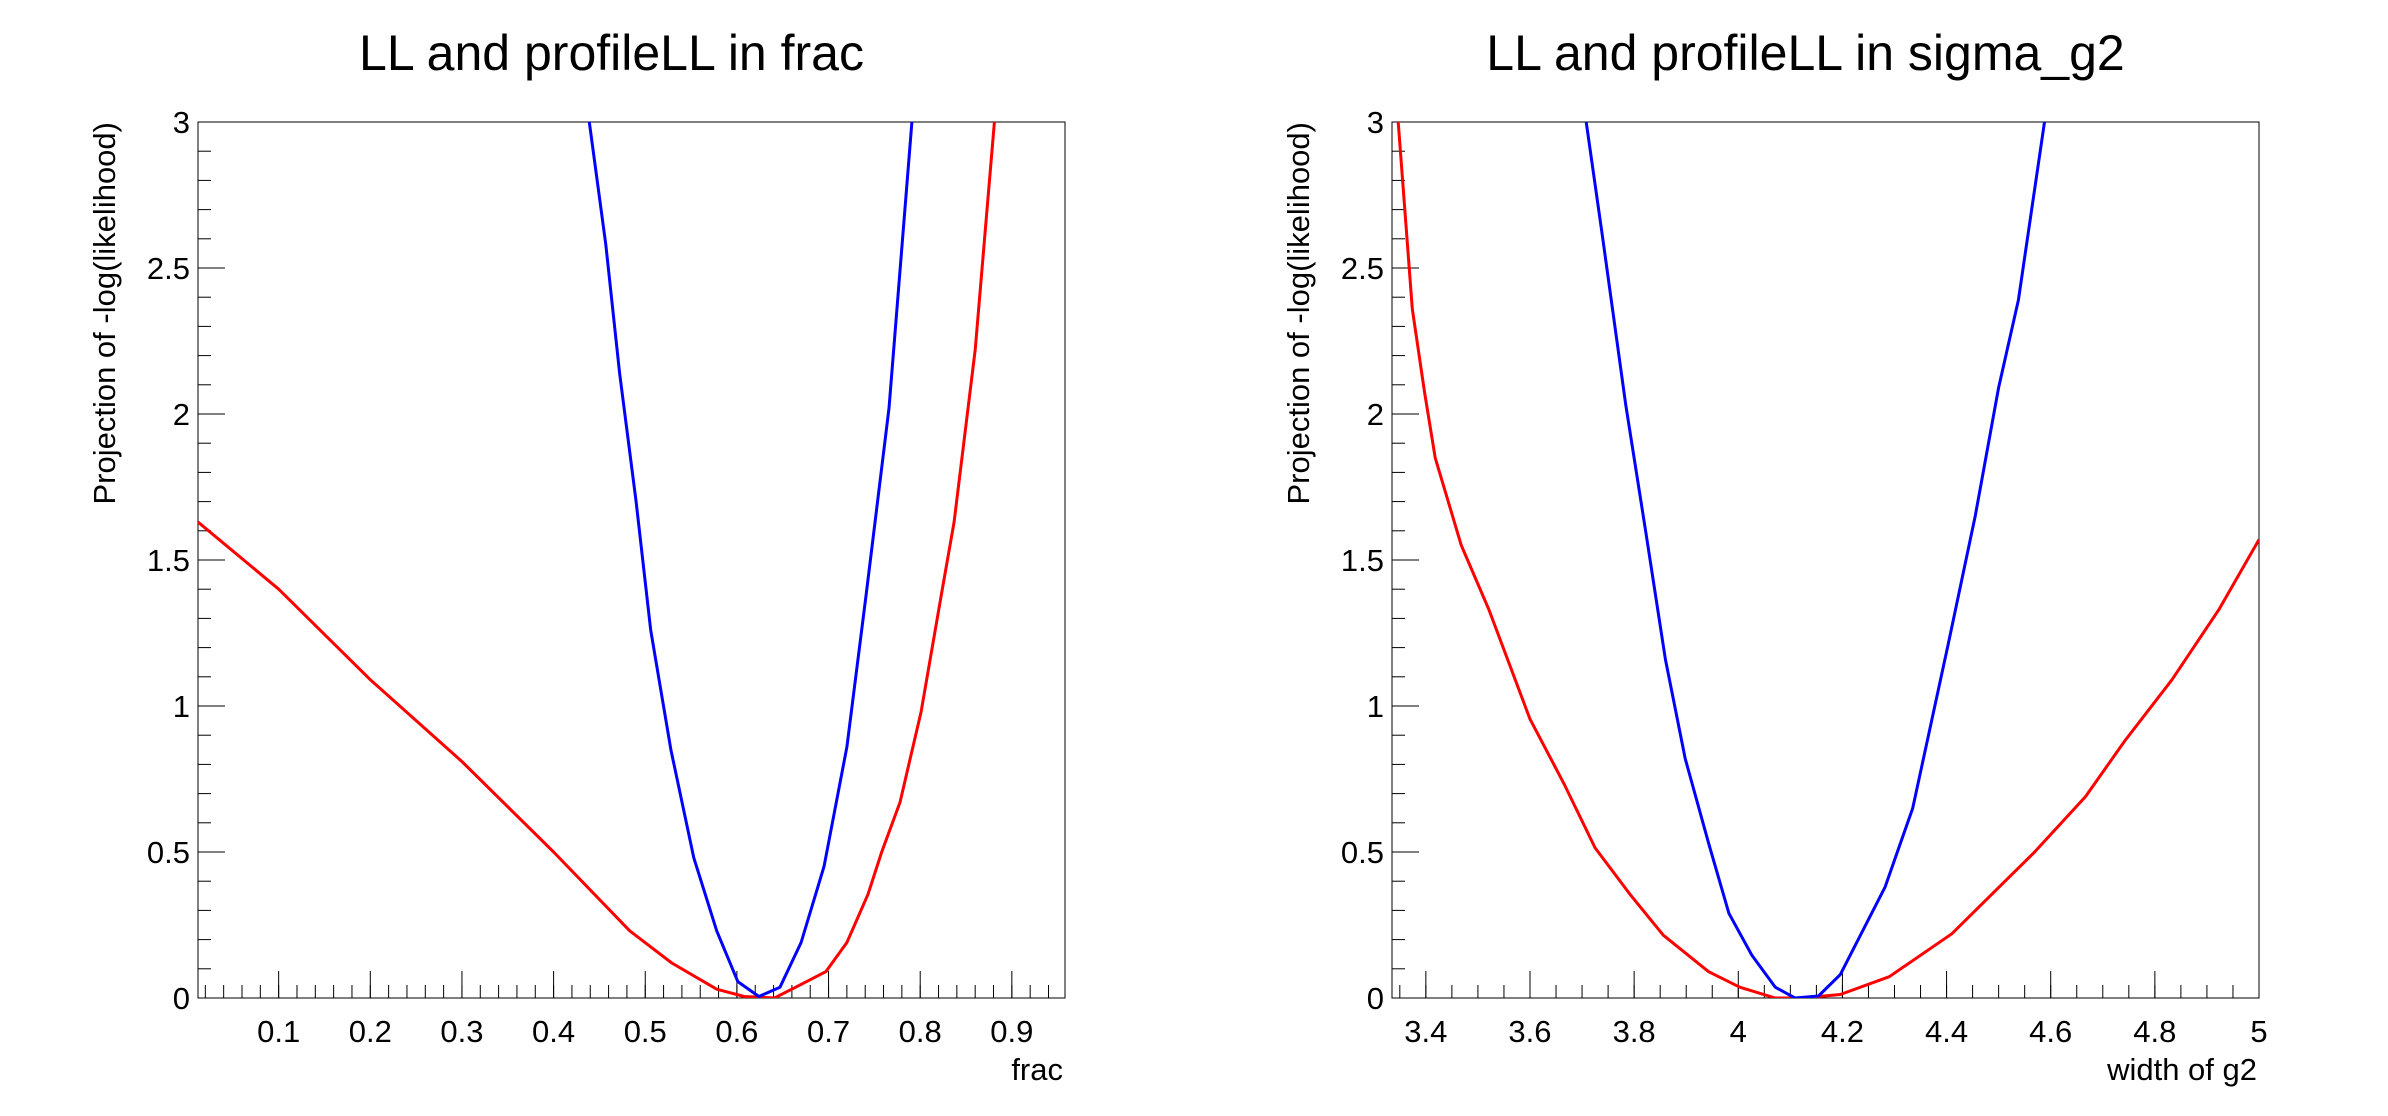 Image resolution: width=2388 pixels, height=1116 pixels. Describe the element at coordinates (828, 1031) in the screenshot. I see `x-tick-label: 0.7` at that location.